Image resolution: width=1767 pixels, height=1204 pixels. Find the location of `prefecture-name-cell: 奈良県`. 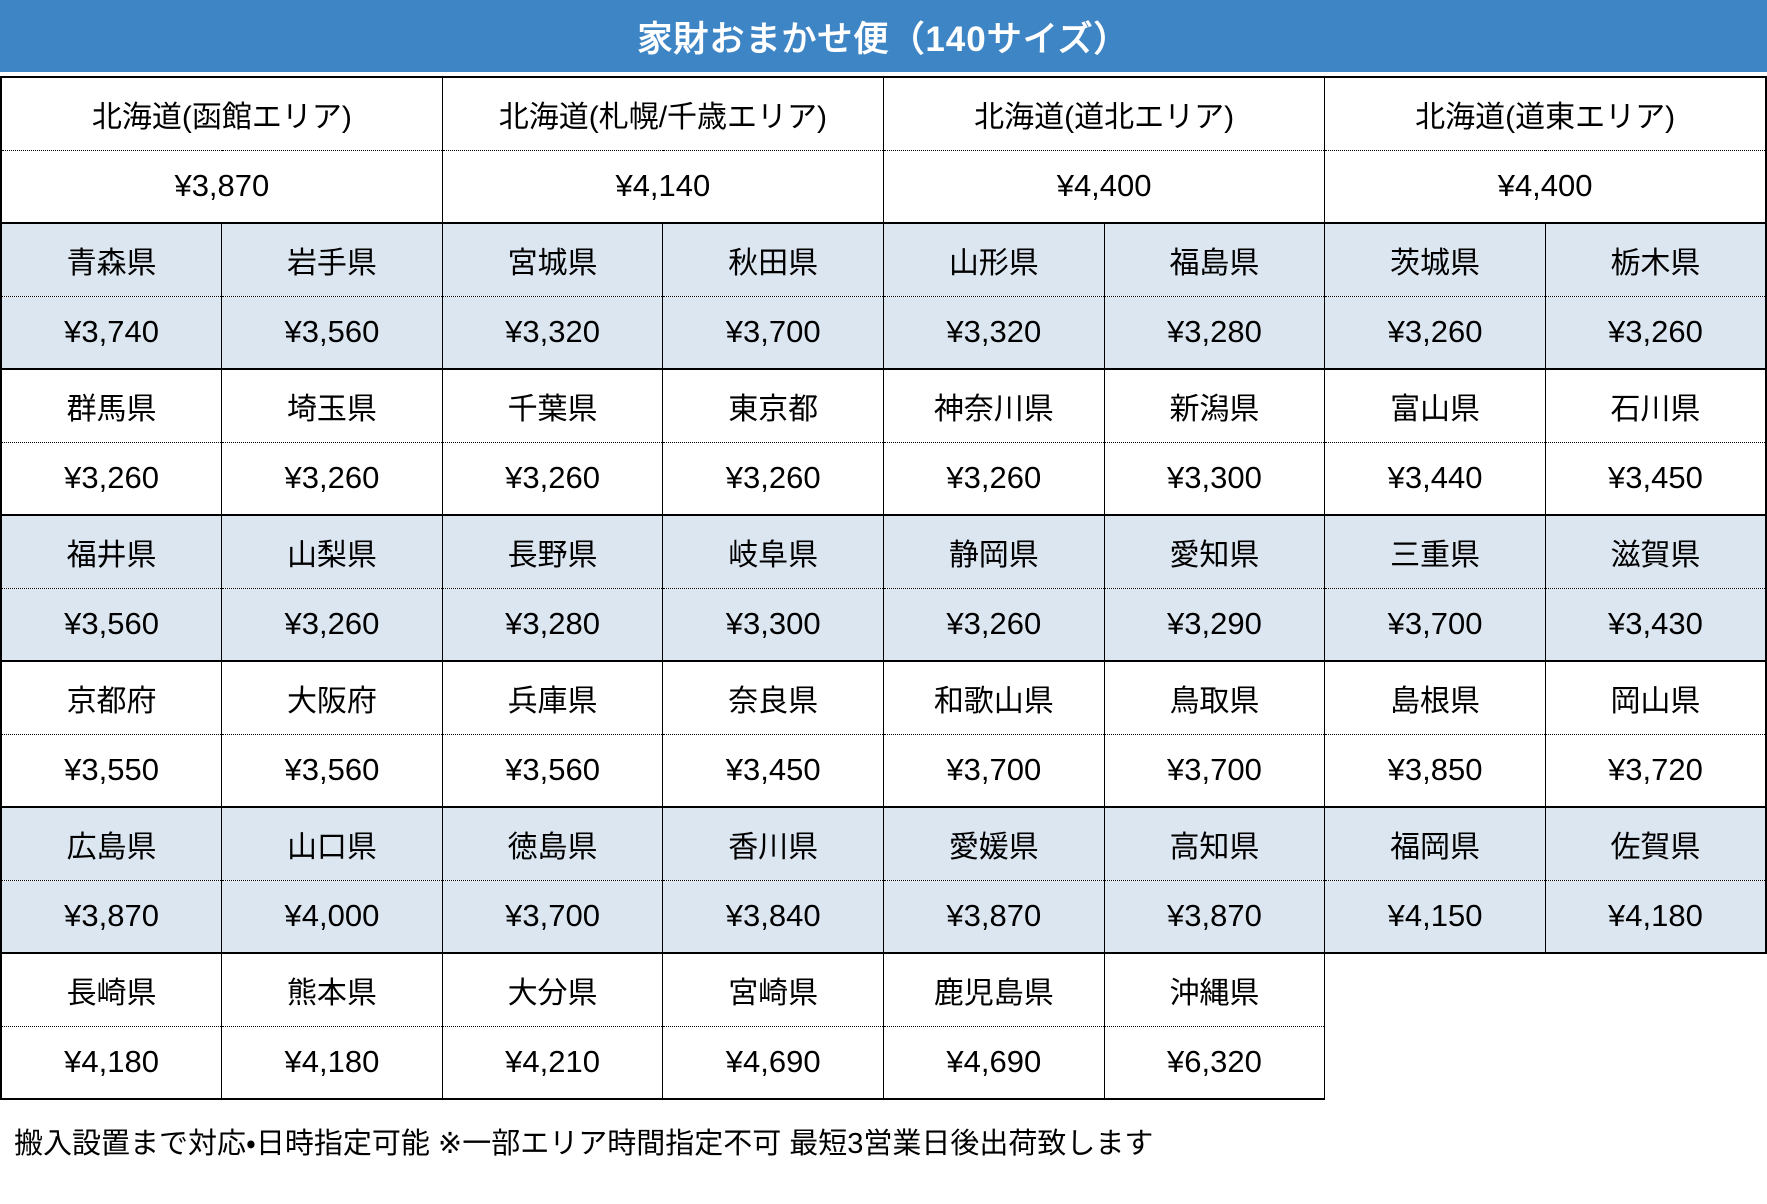

prefecture-name-cell: 奈良県 is located at coordinates (773, 697).